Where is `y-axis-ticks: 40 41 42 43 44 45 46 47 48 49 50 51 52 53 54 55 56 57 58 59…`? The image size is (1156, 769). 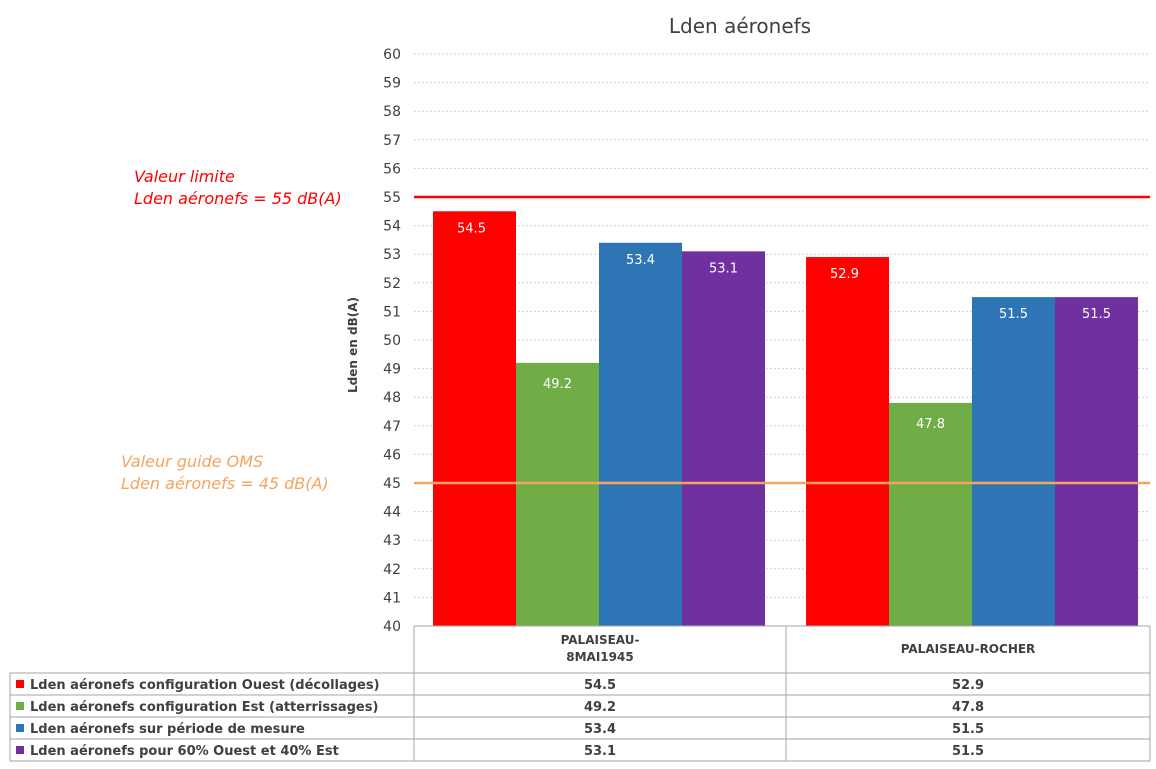
y-axis-ticks: 40 41 42 43 44 45 46 47 48 49 50 51 52 53 54 55 56 57 58 59… is located at coordinates (392, 341).